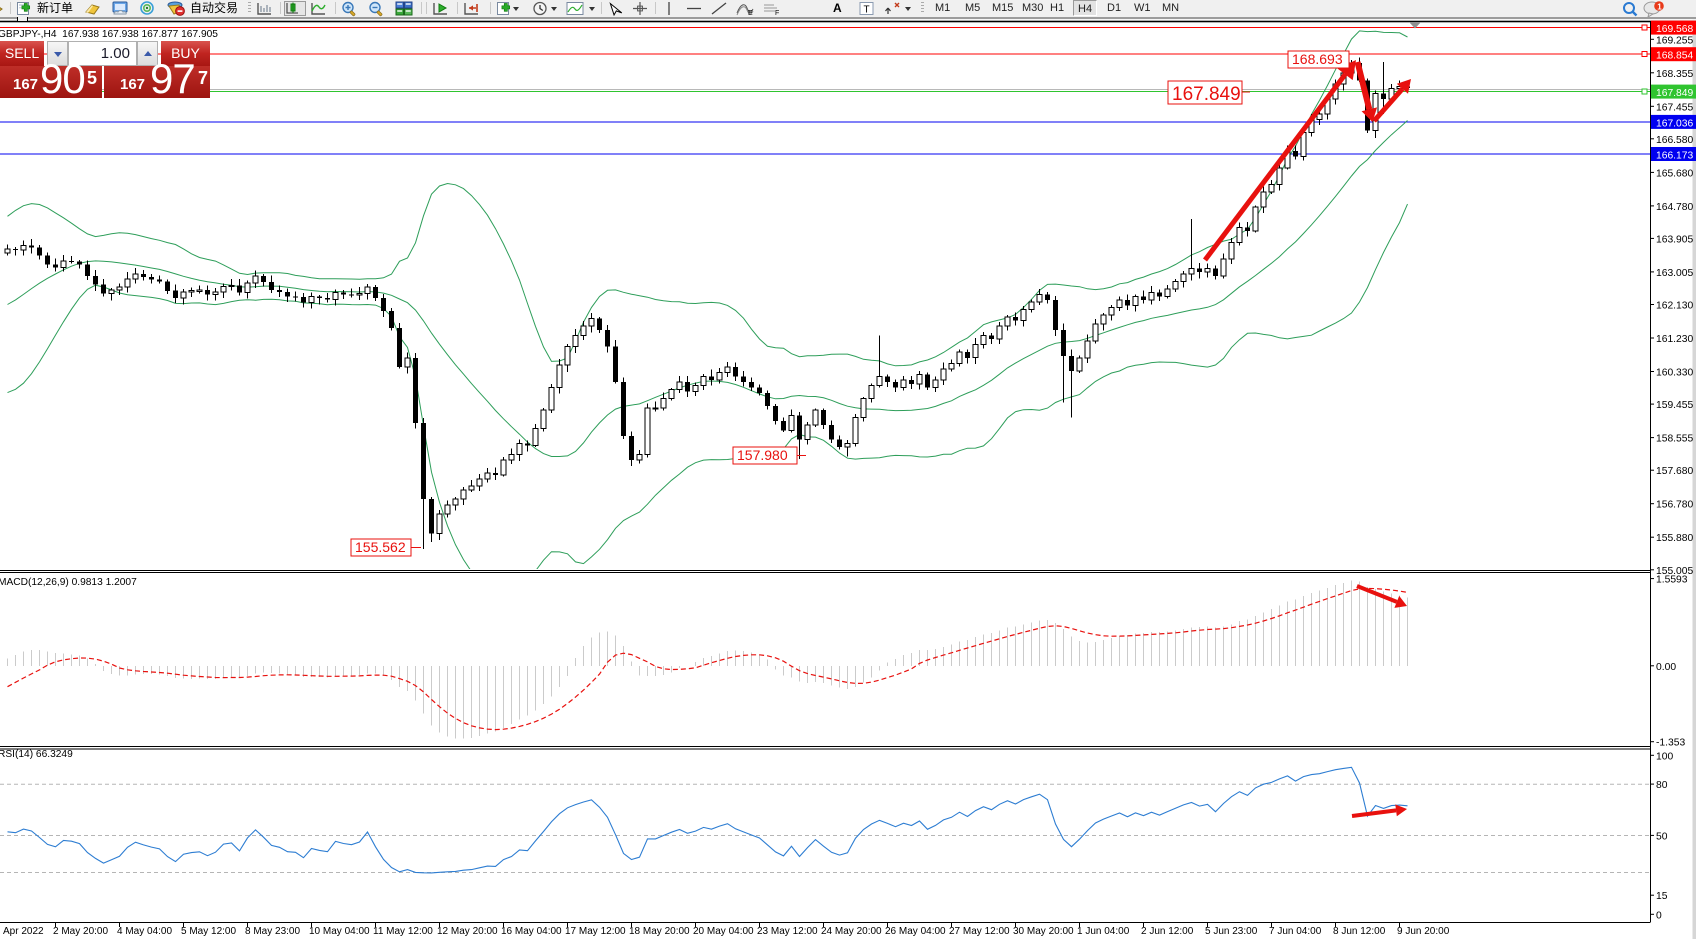 This screenshot has height=939, width=1696. Describe the element at coordinates (144, 931) in the screenshot. I see `svg-text: 4 May 04:00` at that location.